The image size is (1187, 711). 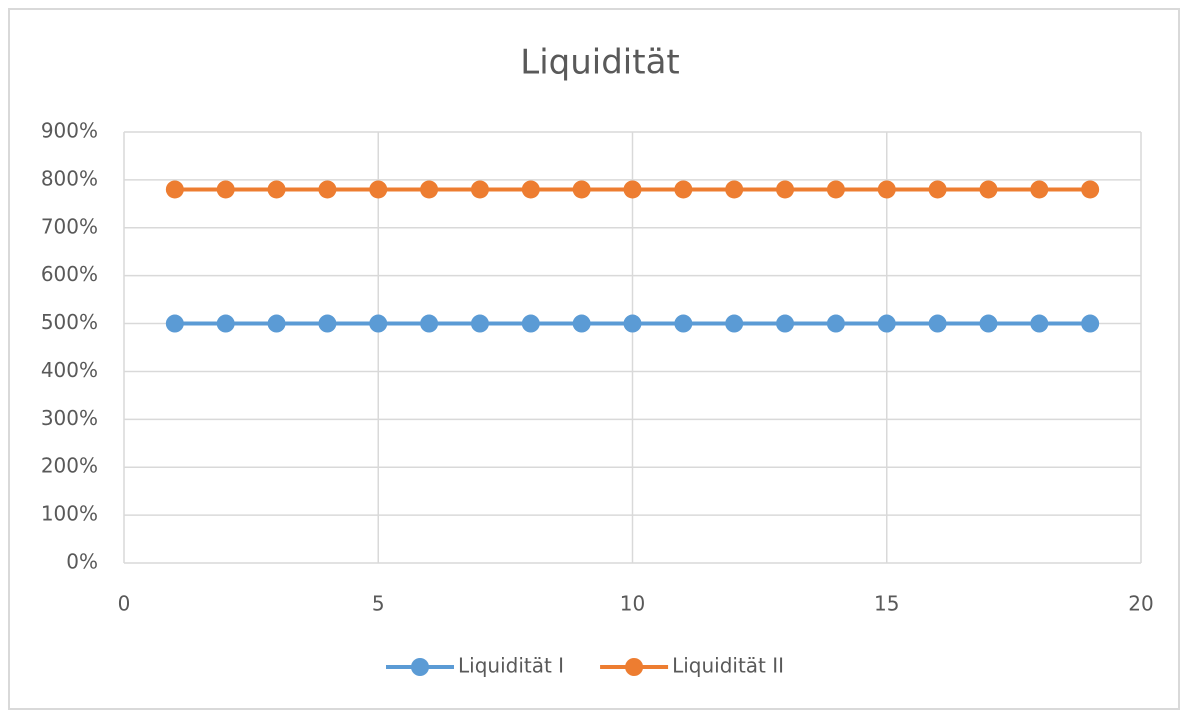 What do you see at coordinates (69, 418) in the screenshot?
I see `y-tick-label: 300%` at bounding box center [69, 418].